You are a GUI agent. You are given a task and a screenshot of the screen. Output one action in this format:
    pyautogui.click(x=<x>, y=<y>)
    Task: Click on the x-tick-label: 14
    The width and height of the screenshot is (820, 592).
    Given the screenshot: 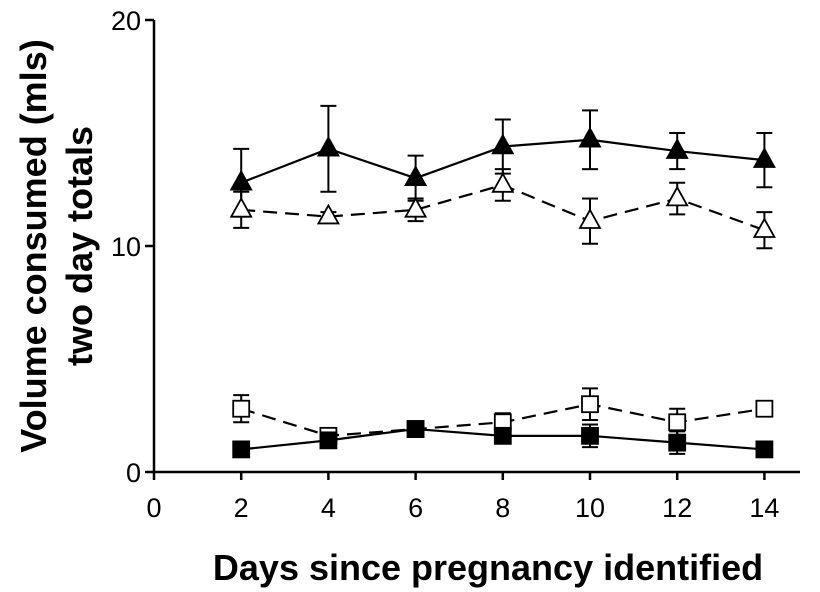 What is the action you would take?
    pyautogui.click(x=764, y=508)
    